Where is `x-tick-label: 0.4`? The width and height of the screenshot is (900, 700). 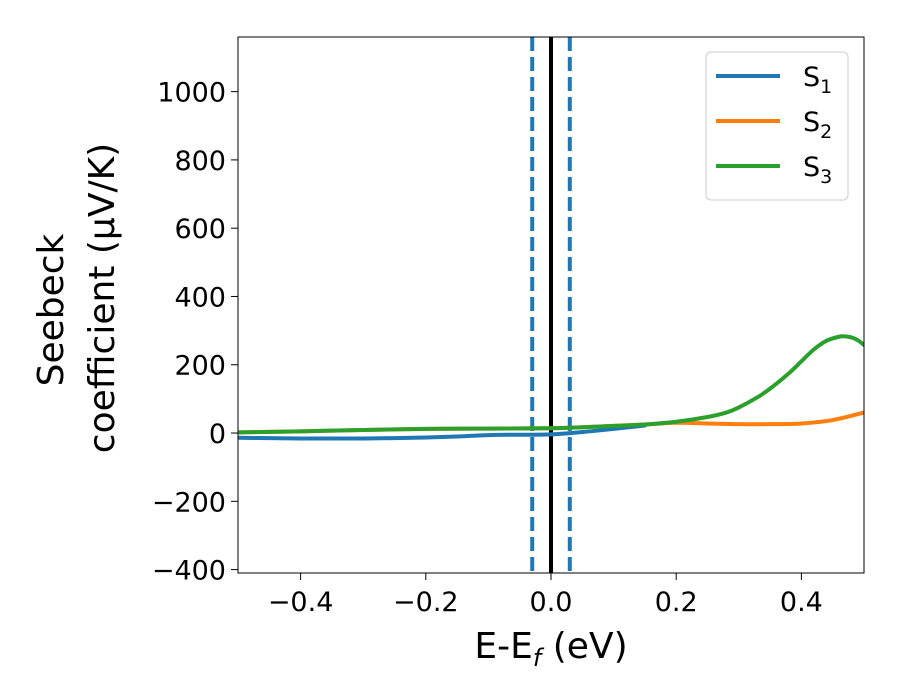
x-tick-label: 0.4 is located at coordinates (801, 602).